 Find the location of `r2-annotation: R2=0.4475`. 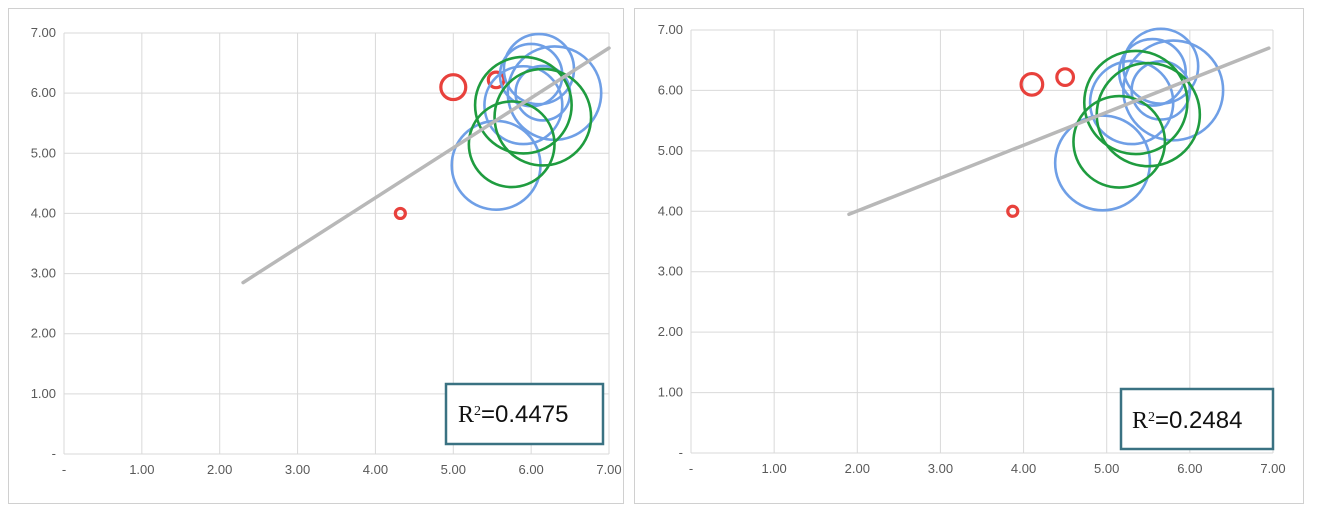

r2-annotation: R2=0.4475 is located at coordinates (524, 414).